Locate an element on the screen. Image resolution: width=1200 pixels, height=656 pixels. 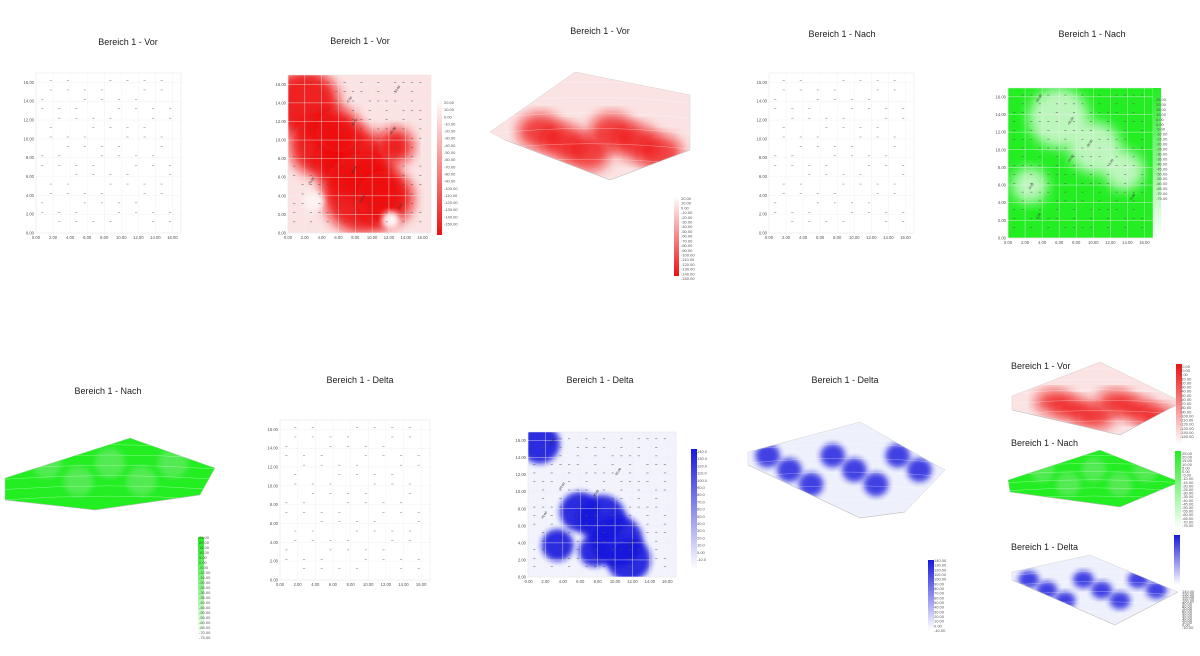
legend-label: -45.00 is located at coordinates (1162, 168).